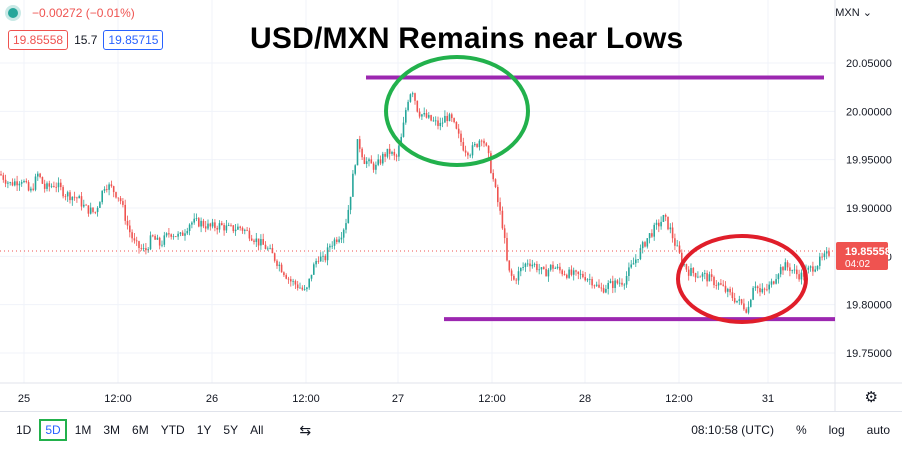  Describe the element at coordinates (204, 430) in the screenshot. I see `timeframe-1y: 1Y` at that location.